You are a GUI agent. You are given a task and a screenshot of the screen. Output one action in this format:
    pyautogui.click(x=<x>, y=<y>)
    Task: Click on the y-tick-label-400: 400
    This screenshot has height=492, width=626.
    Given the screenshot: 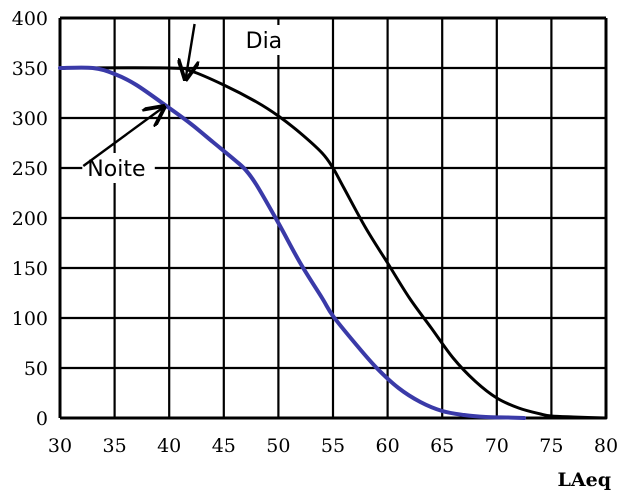 What is the action you would take?
    pyautogui.click(x=30, y=19)
    